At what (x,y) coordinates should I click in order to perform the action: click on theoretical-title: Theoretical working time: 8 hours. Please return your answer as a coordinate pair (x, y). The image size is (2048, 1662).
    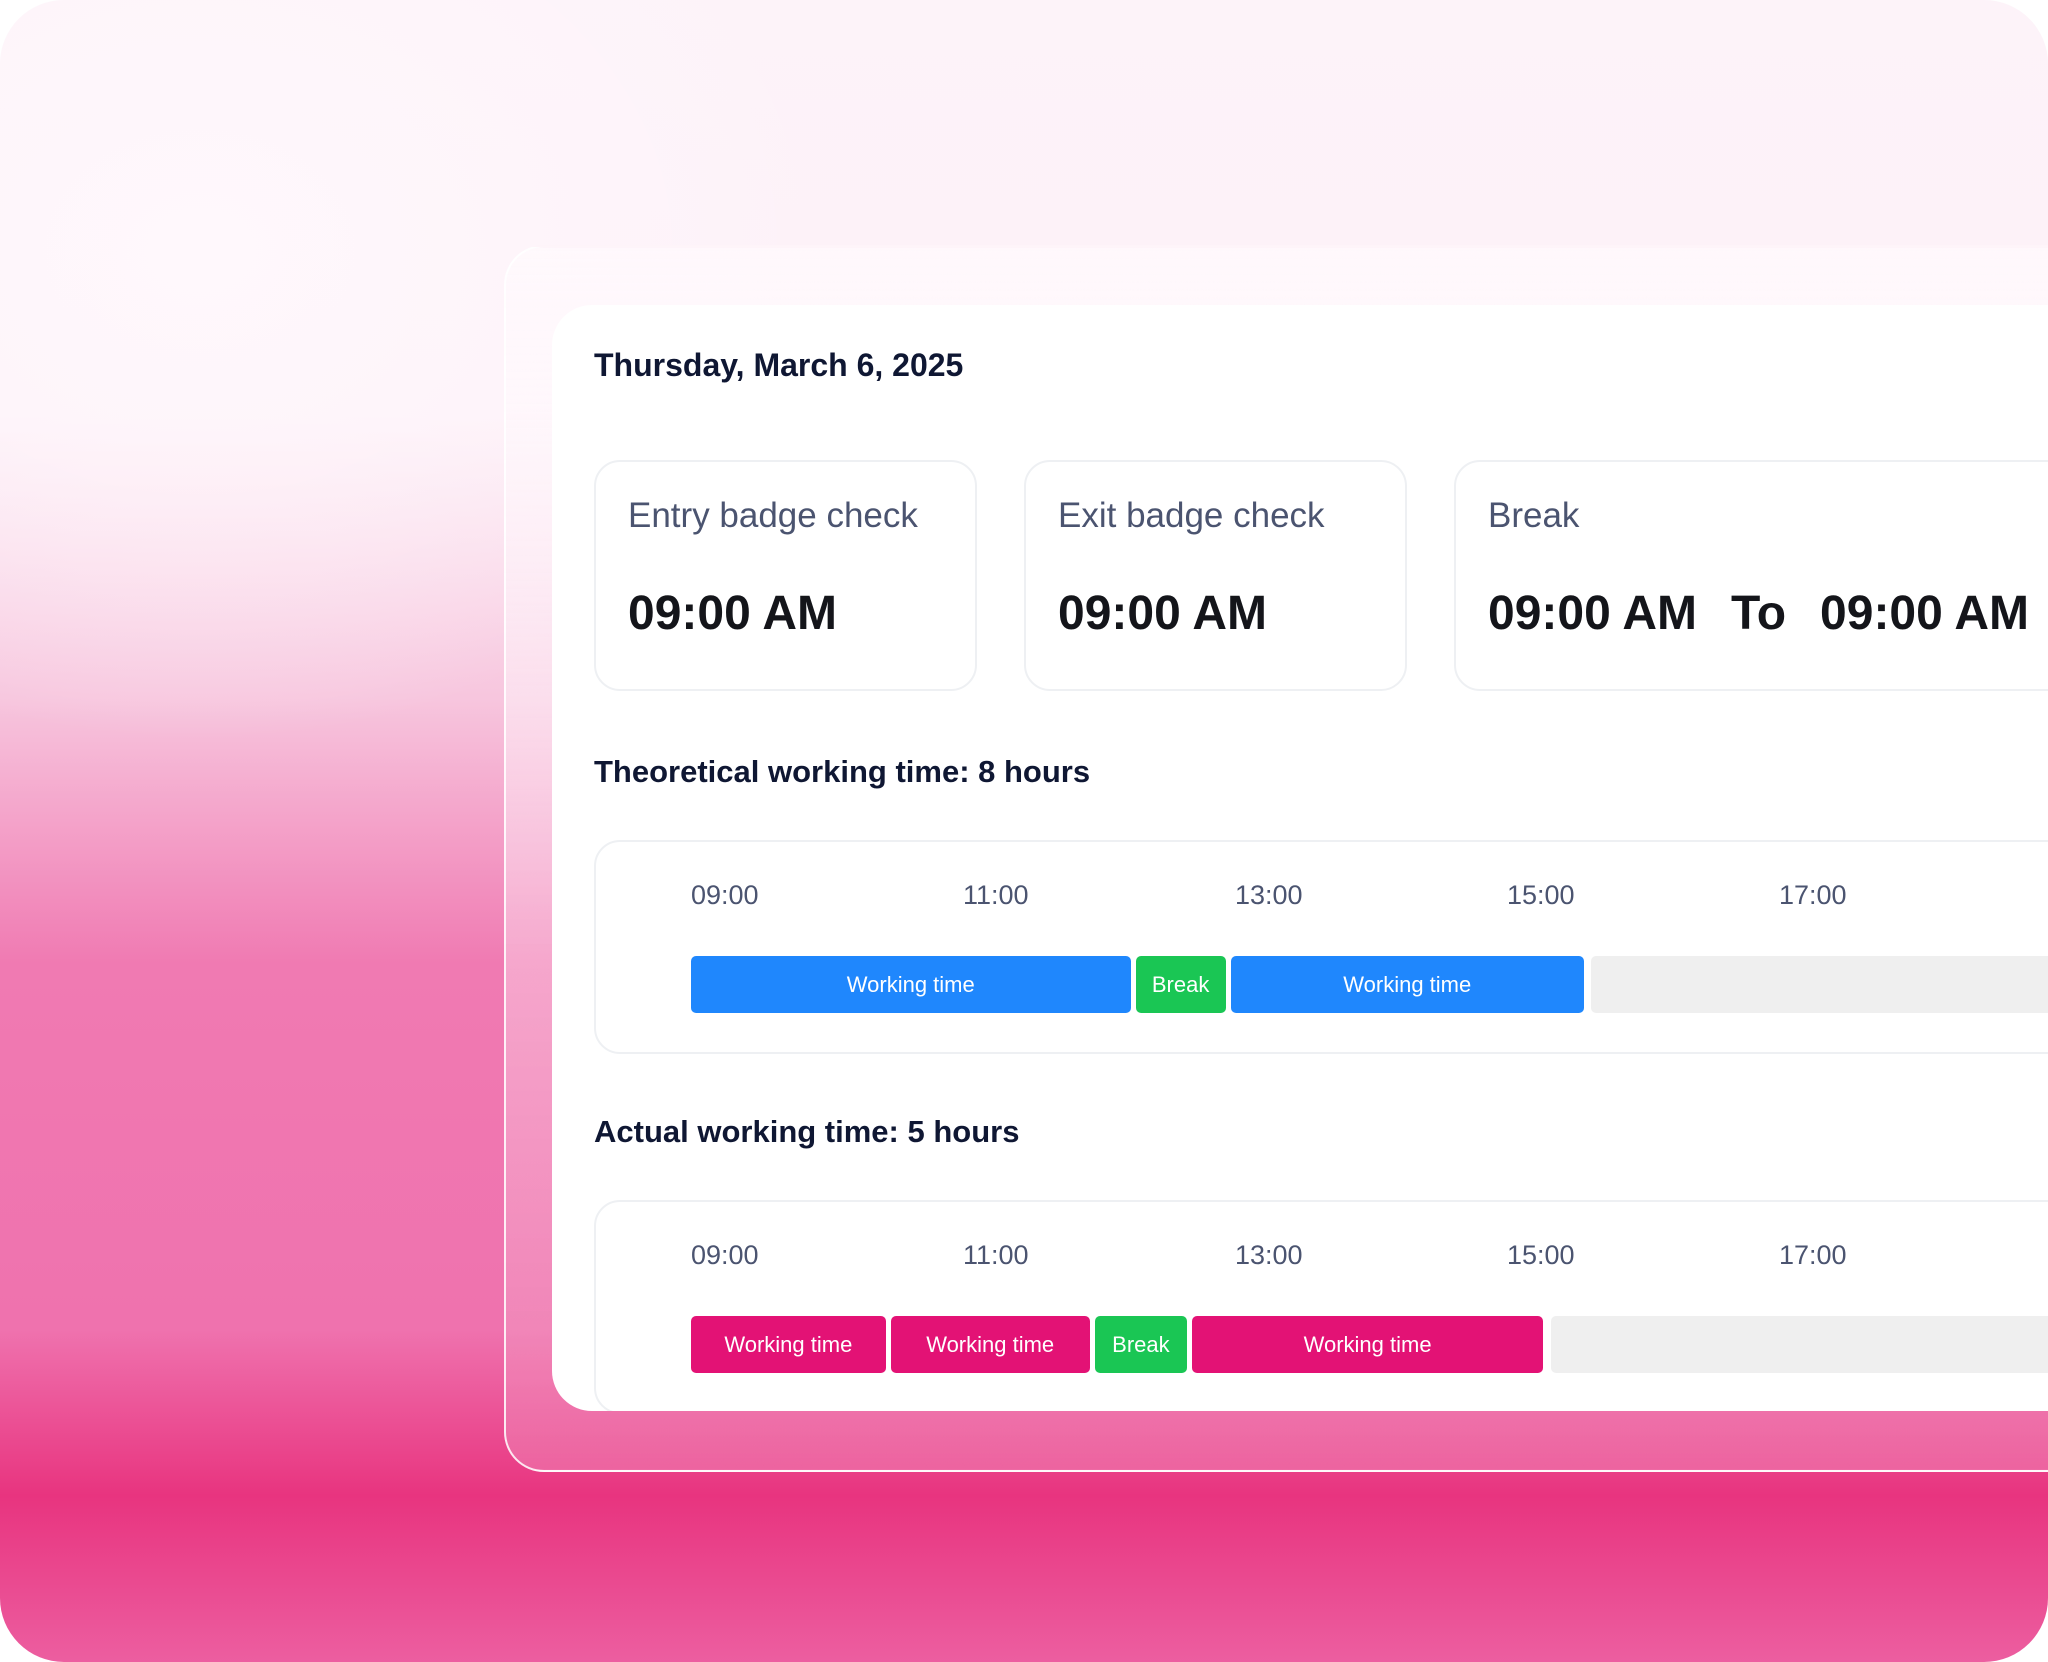
    Looking at the image, I should click on (842, 771).